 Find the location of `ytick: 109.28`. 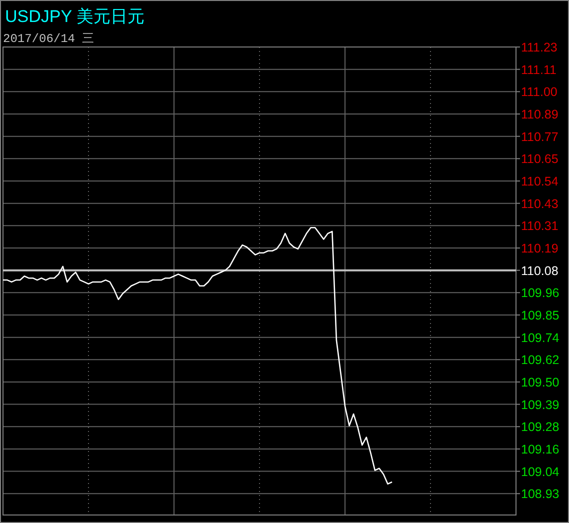

ytick: 109.28 is located at coordinates (540, 427).